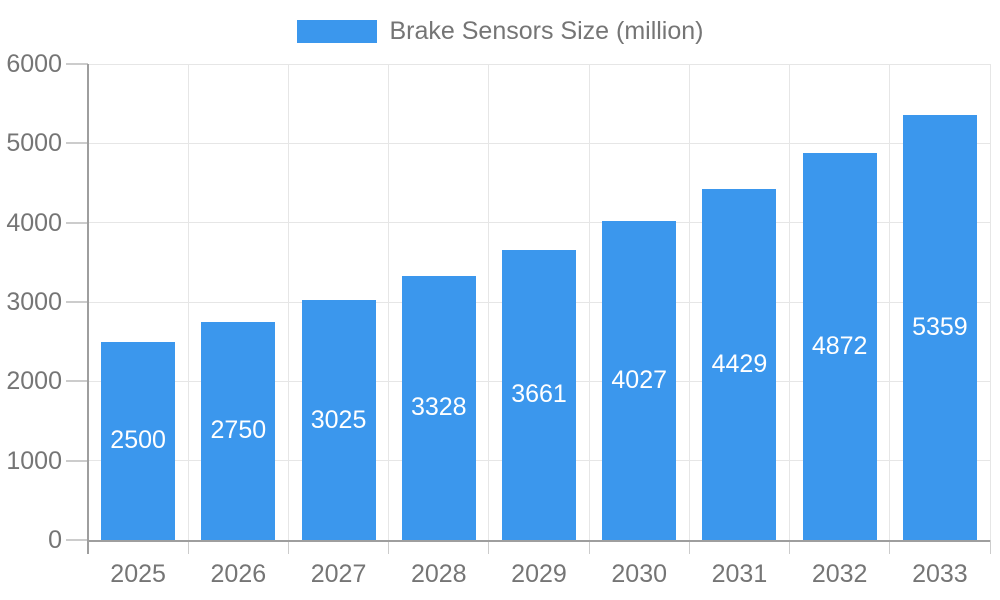  I want to click on bar-value-label: 5359, so click(940, 326).